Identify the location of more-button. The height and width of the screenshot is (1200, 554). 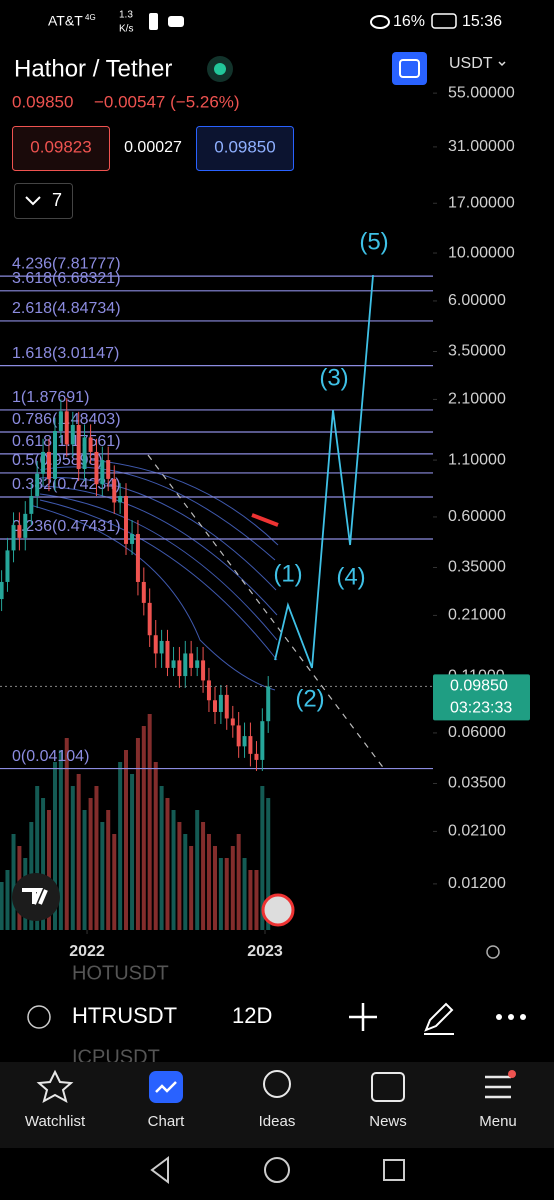
(511, 1017).